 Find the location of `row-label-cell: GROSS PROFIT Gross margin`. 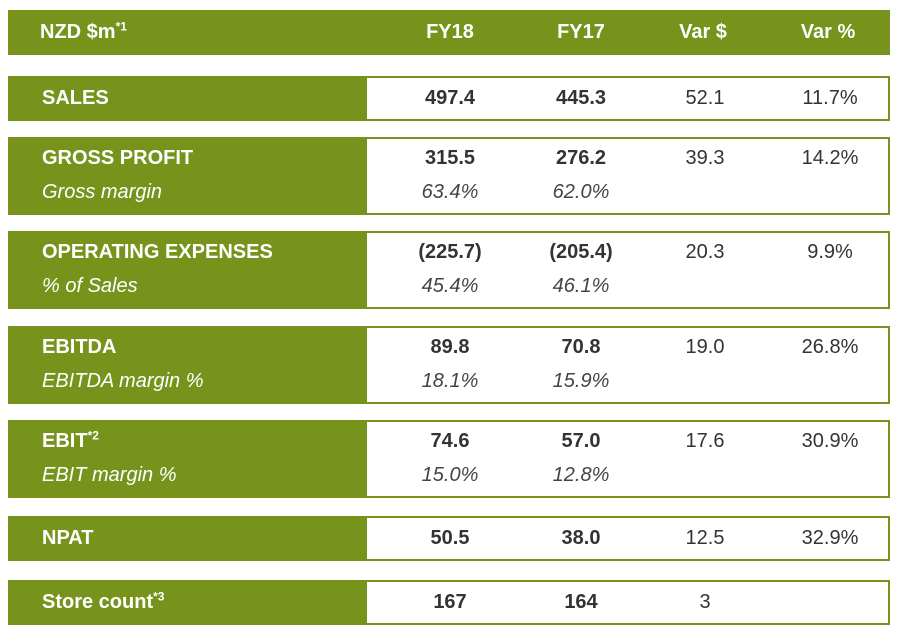

row-label-cell: GROSS PROFIT Gross margin is located at coordinates (188, 176).